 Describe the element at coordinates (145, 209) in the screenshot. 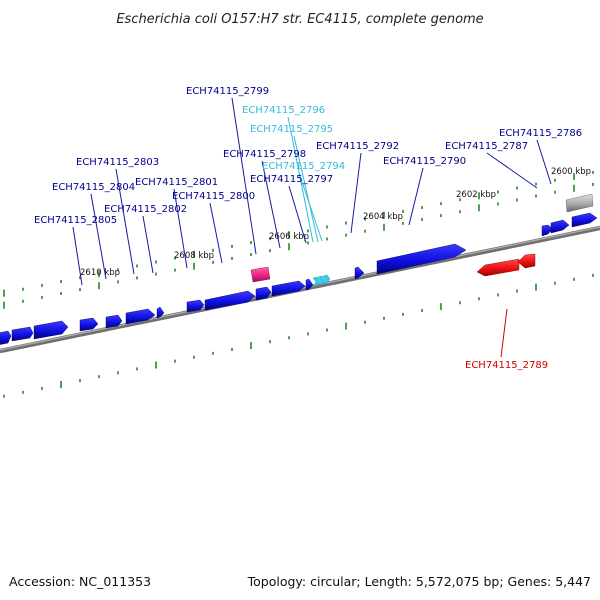

I see `gene-label-2802: ECH74115_2802` at that location.